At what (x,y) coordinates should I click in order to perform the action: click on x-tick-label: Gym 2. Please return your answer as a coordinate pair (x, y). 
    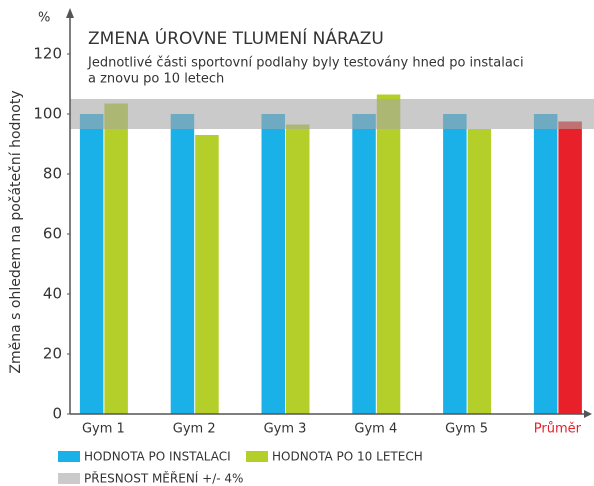
    Looking at the image, I should click on (194, 429).